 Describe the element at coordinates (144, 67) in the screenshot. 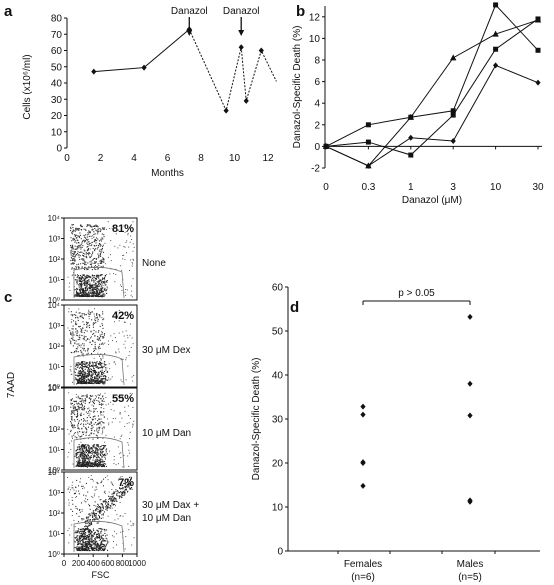

I see `a-data-point` at that location.